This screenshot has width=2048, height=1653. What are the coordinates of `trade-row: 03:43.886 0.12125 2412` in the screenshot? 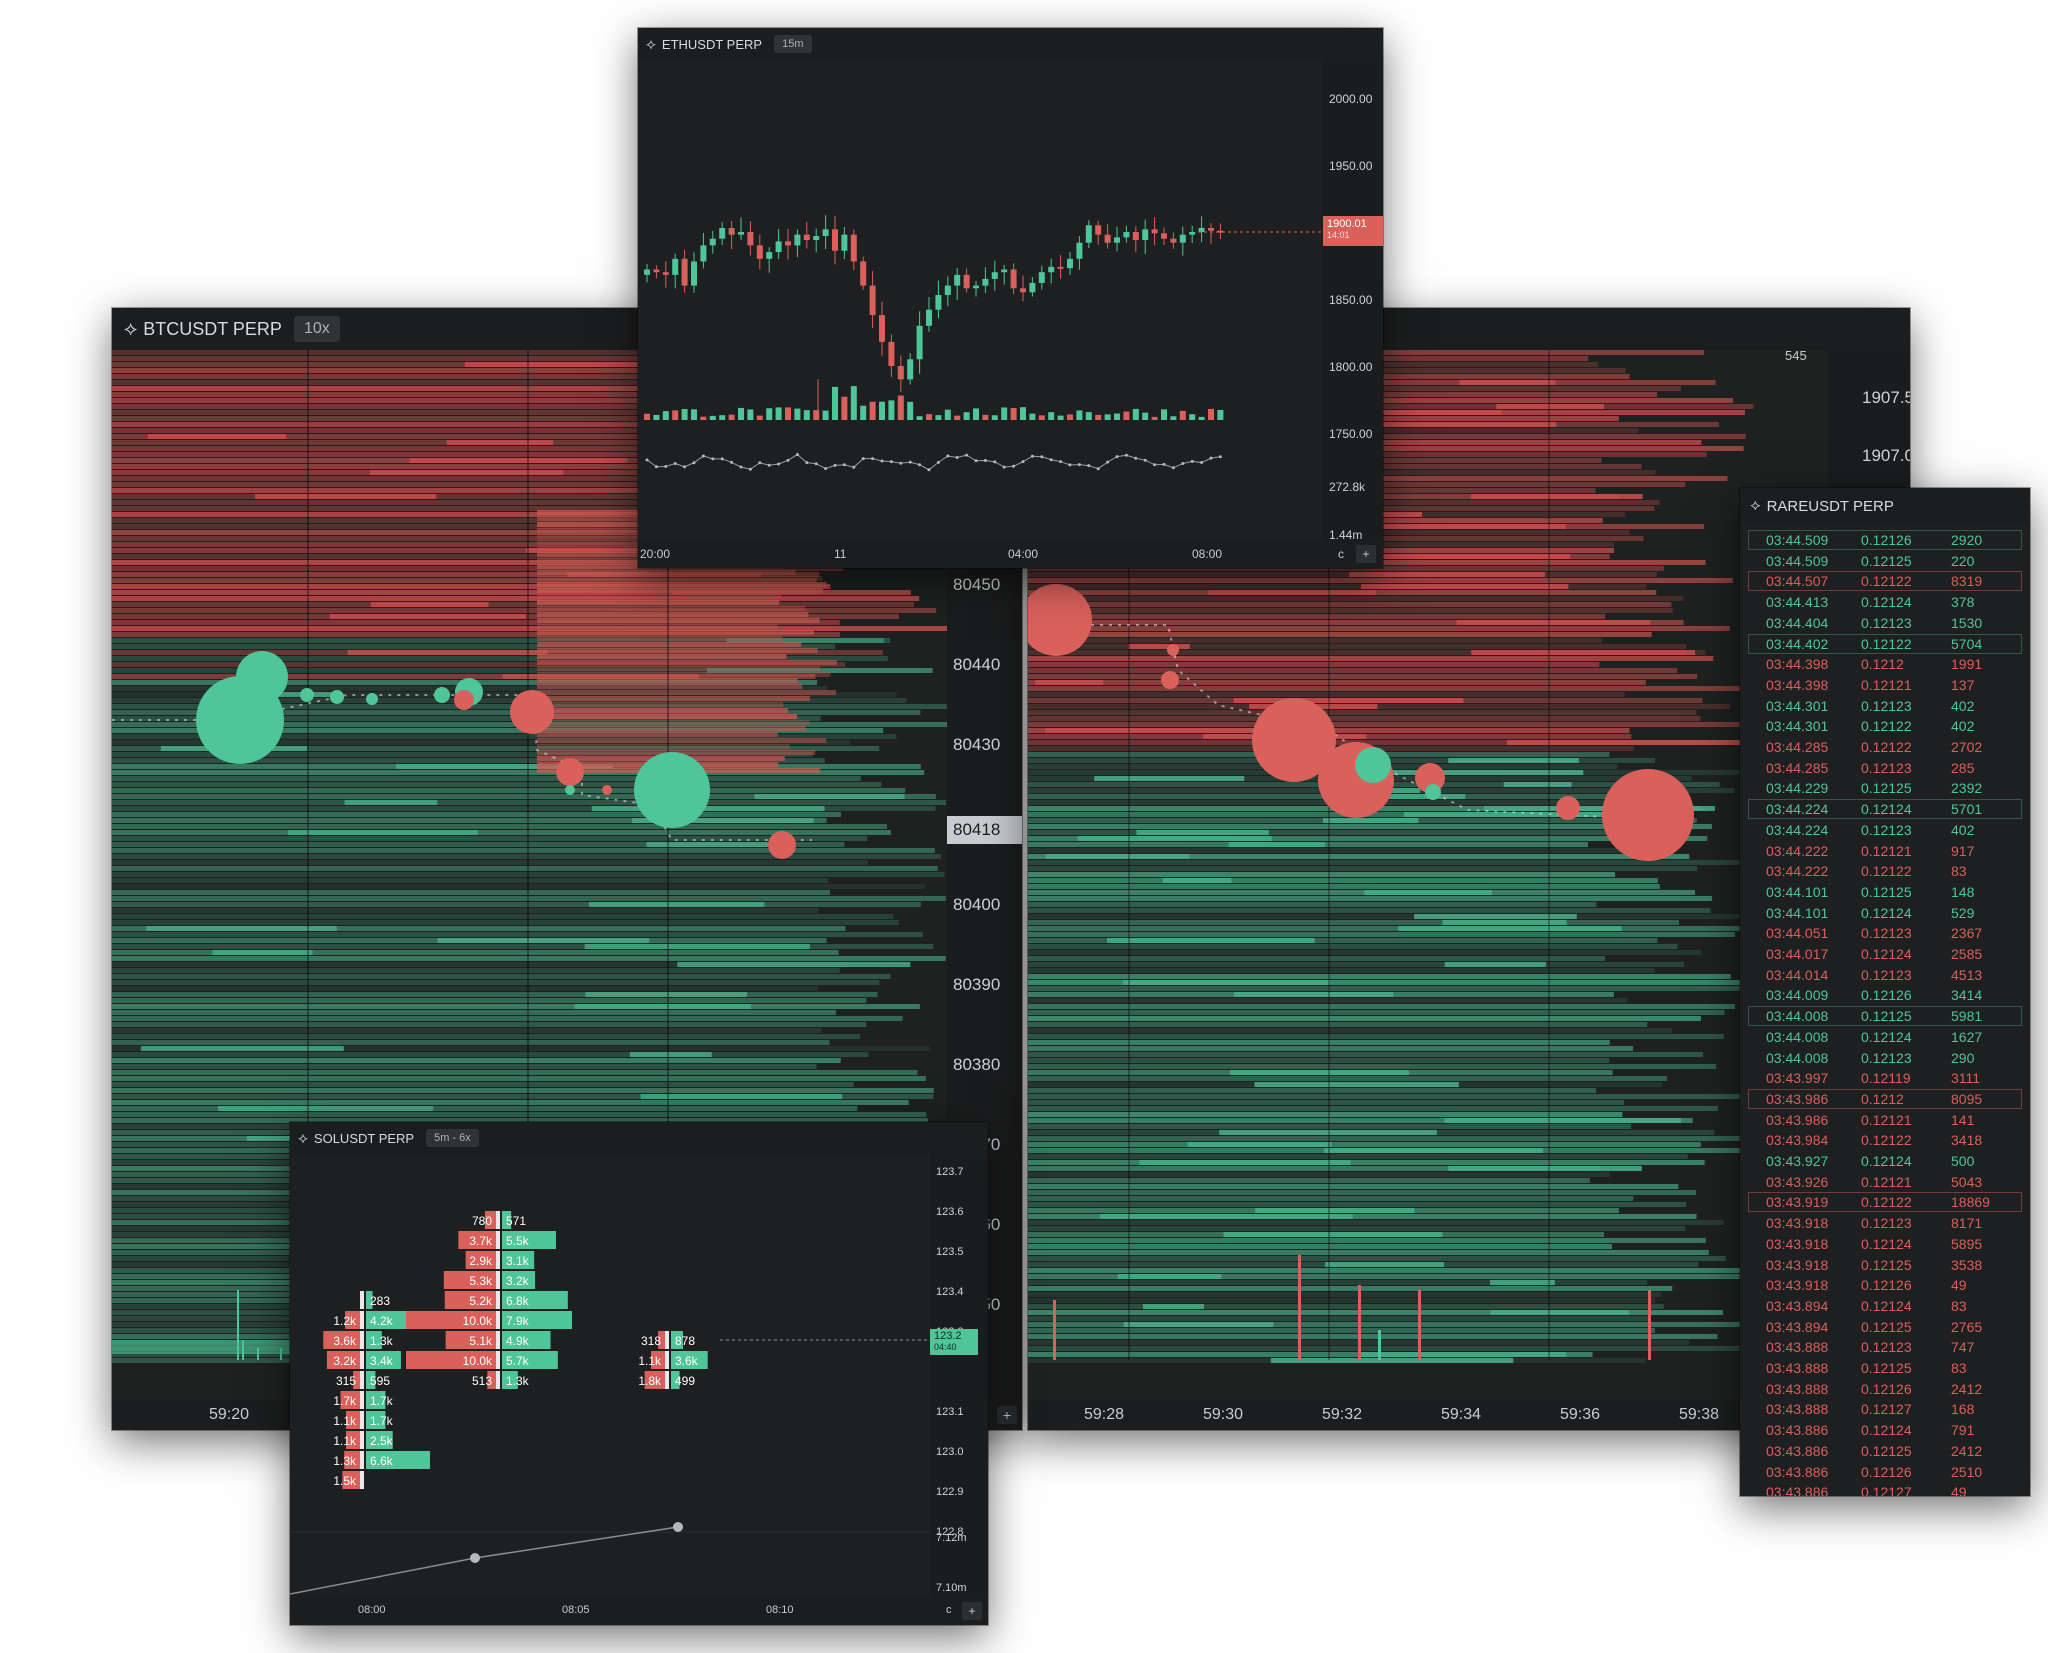 It's located at (1885, 1451).